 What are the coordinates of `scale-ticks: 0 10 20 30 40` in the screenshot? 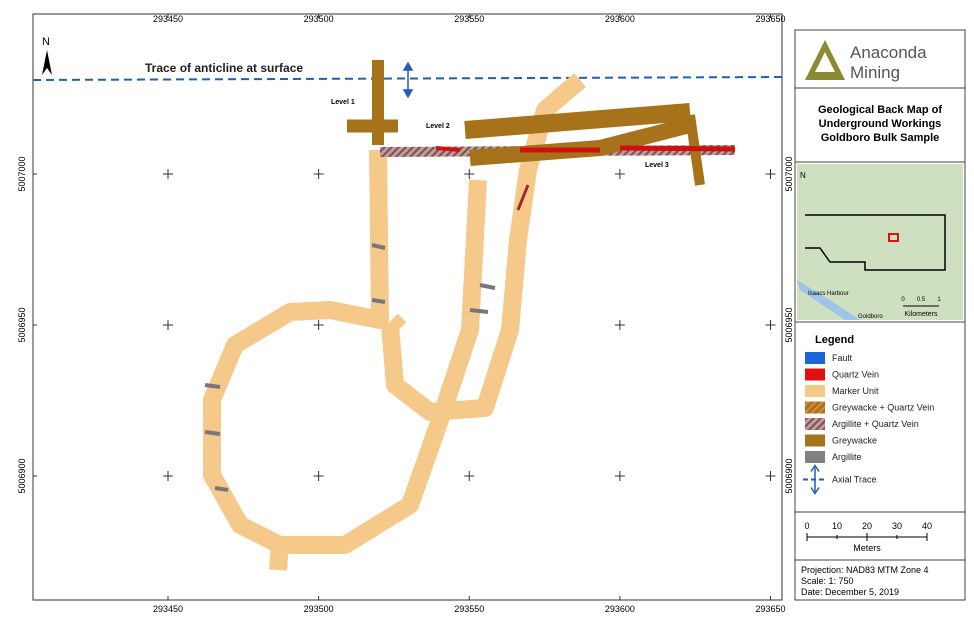 It's located at (868, 526).